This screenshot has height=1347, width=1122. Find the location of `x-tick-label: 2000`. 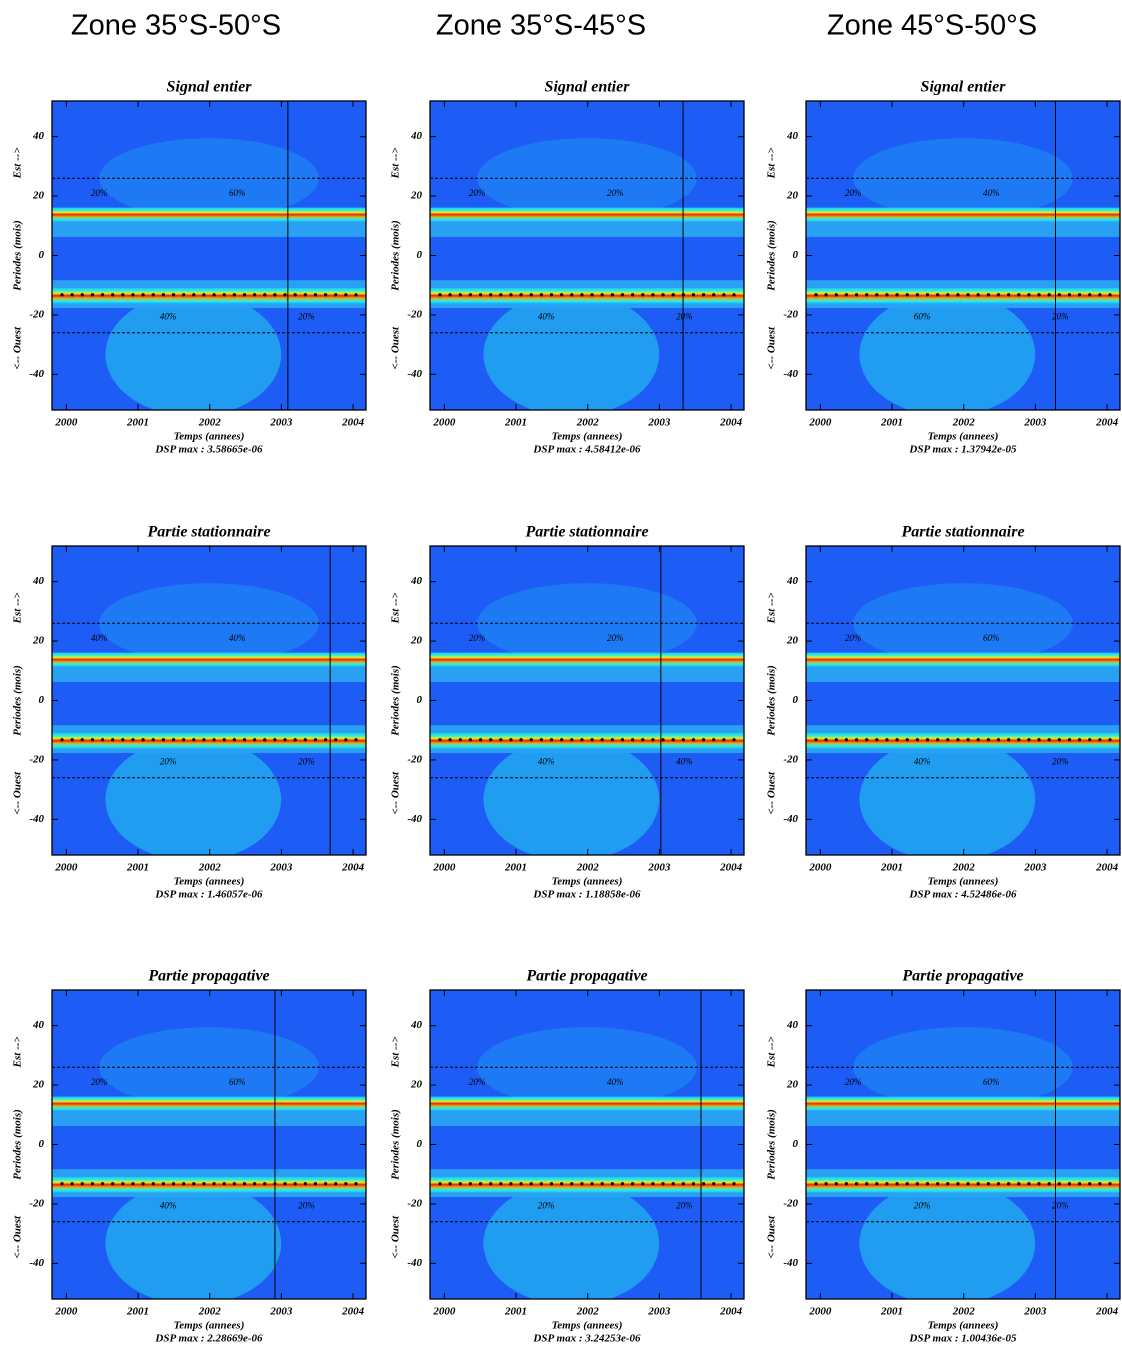

x-tick-label: 2000 is located at coordinates (444, 423).